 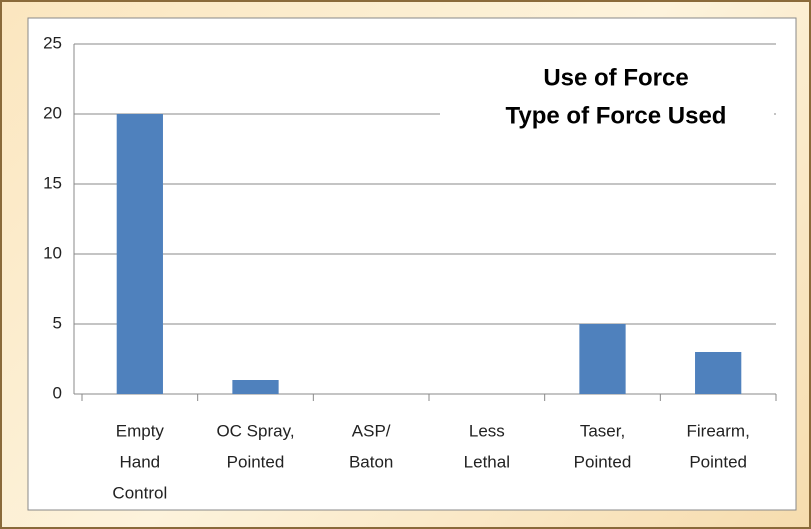 I want to click on chart-title: Type of Force Used, so click(x=616, y=115).